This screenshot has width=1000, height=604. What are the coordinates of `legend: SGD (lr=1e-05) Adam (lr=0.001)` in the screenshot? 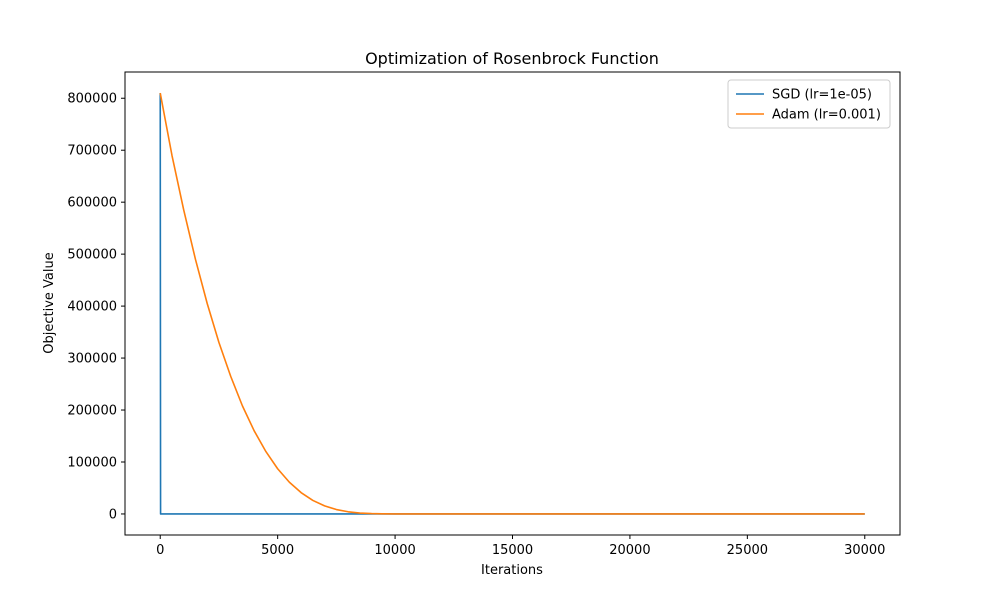 It's located at (809, 104).